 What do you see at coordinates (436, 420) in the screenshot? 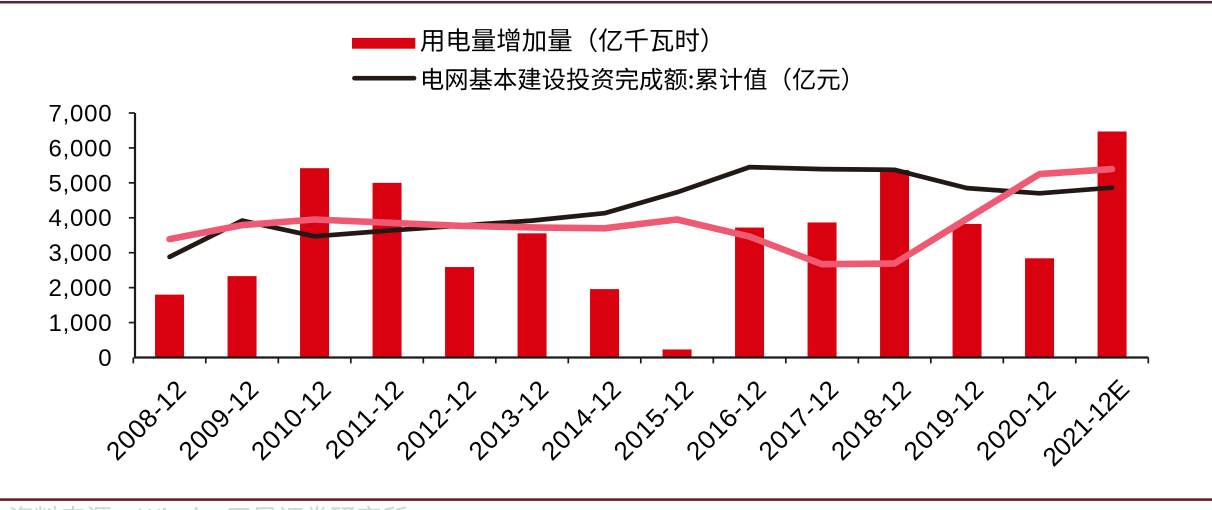
I see `svg-text: 2012-12` at bounding box center [436, 420].